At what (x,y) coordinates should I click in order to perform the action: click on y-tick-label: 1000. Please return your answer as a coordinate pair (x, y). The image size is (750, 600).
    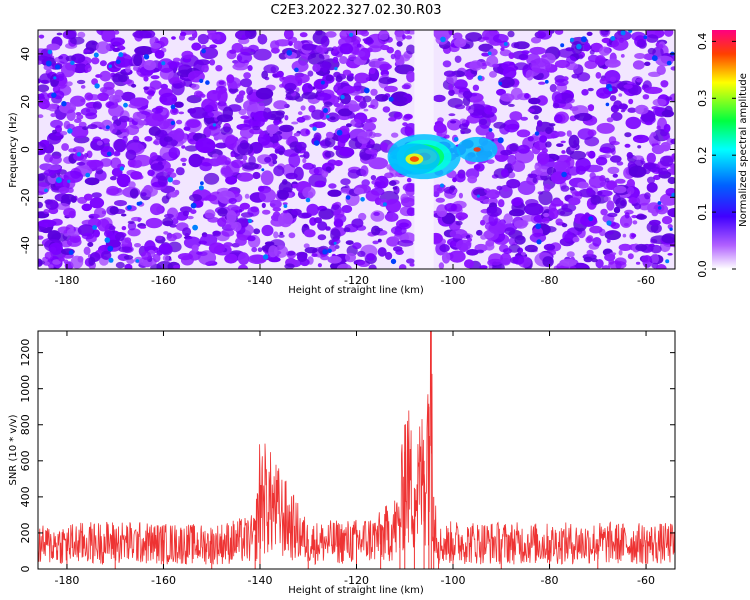
    Looking at the image, I should click on (25, 389).